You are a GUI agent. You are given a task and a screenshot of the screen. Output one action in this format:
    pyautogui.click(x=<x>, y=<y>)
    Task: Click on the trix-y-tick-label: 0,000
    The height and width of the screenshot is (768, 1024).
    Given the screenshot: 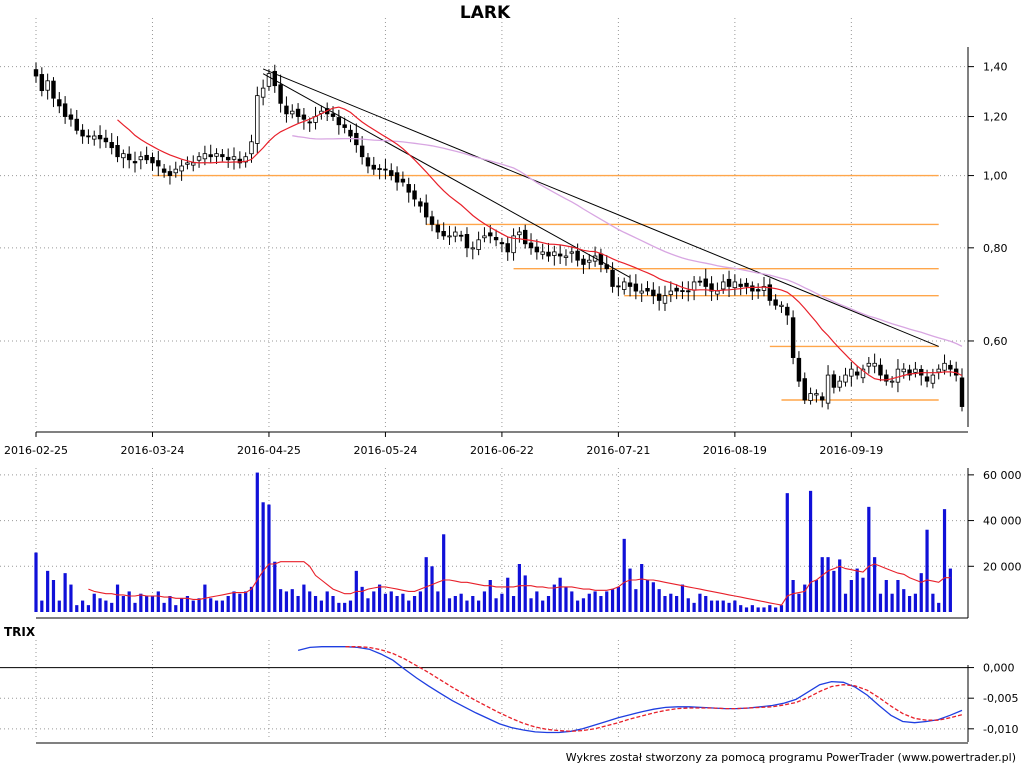 What is the action you would take?
    pyautogui.click(x=999, y=668)
    